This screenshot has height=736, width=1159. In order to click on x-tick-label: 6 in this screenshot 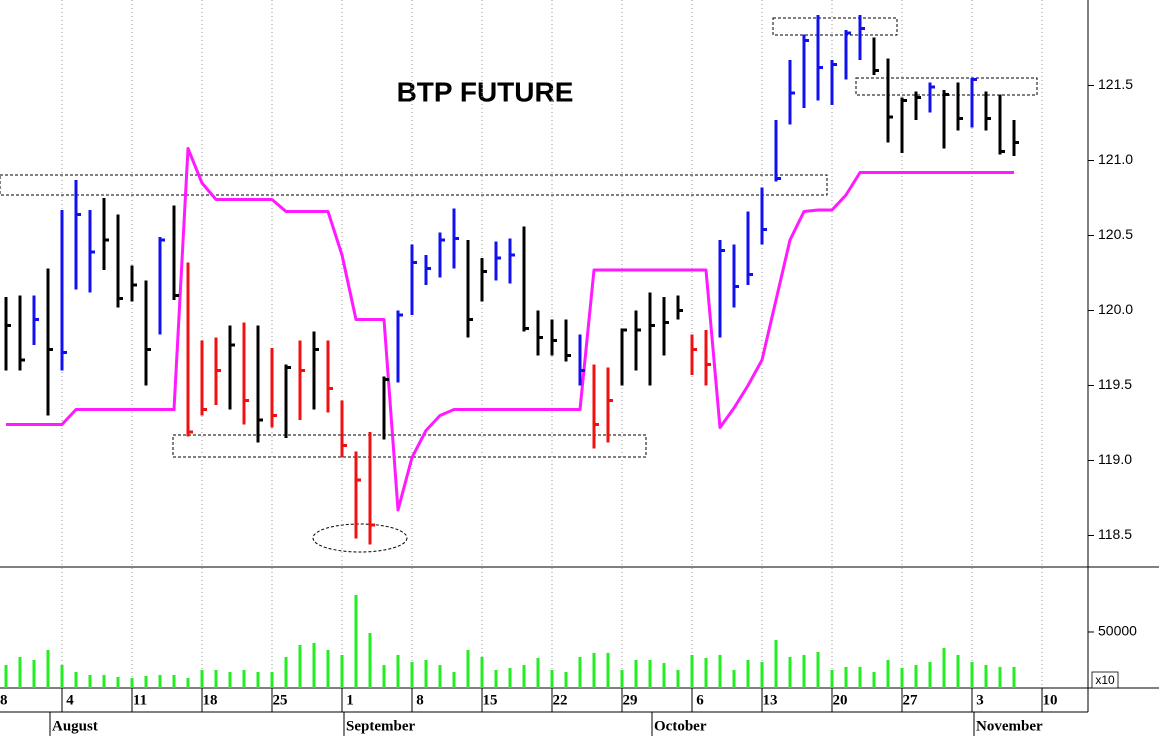, I will do `click(700, 700)`.